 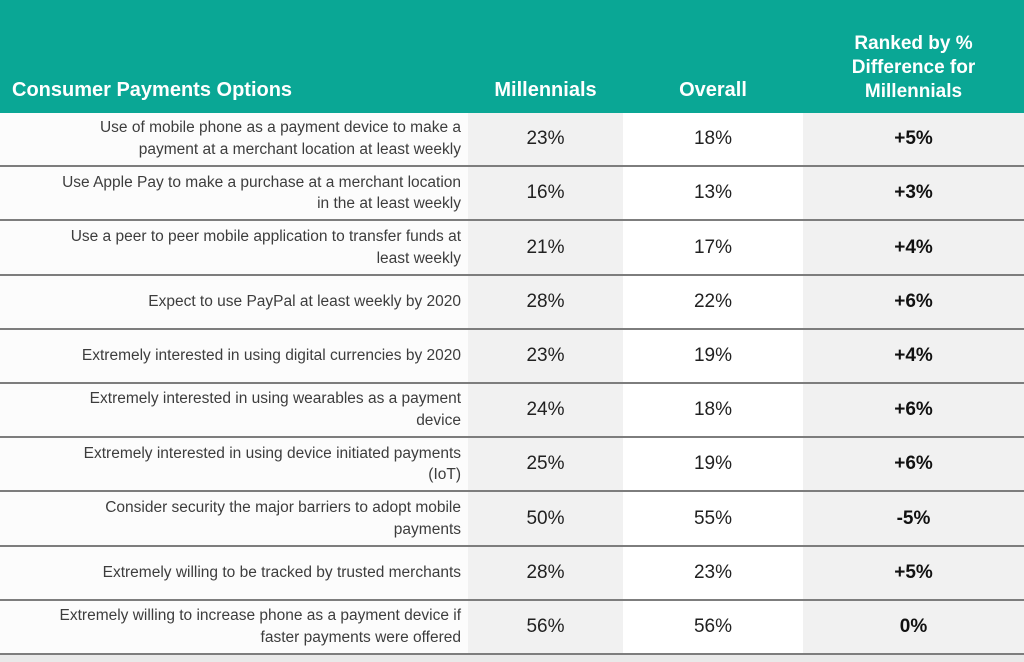 What do you see at coordinates (713, 247) in the screenshot?
I see `overall-value: 17%` at bounding box center [713, 247].